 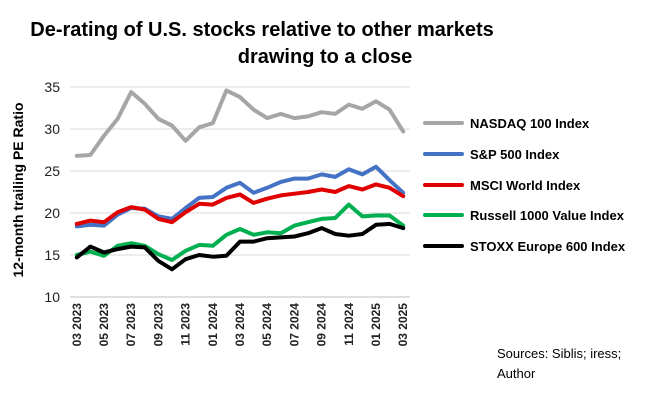 I want to click on legend-label: STOXX Europe 600 Index, so click(x=548, y=246).